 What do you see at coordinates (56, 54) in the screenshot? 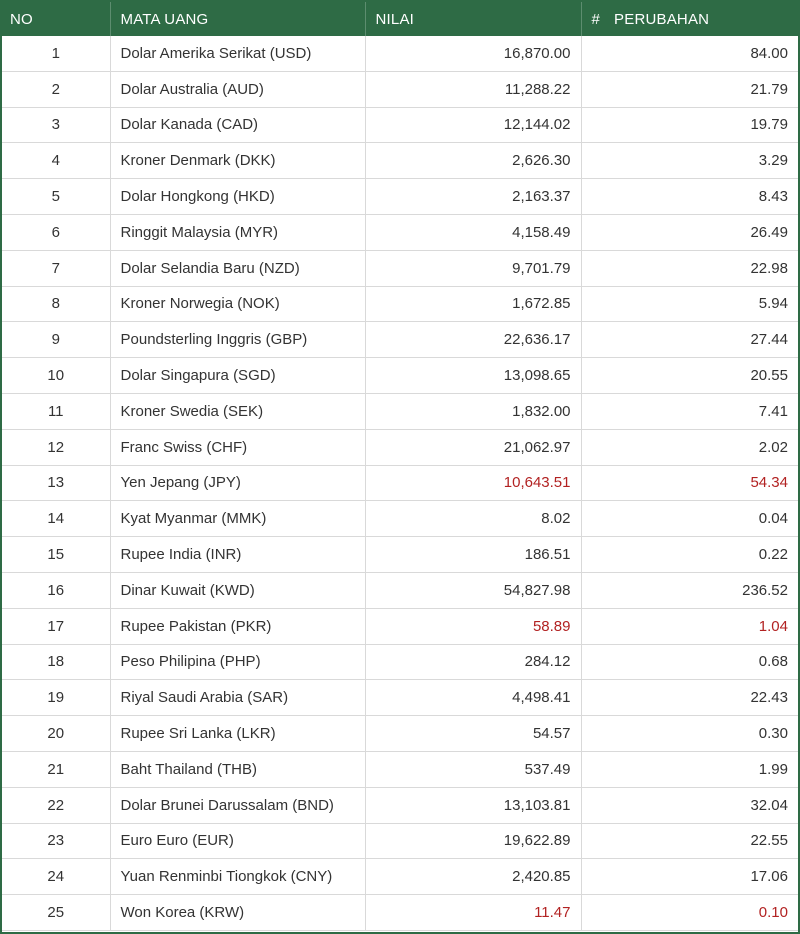
I see `cell-no: 1` at bounding box center [56, 54].